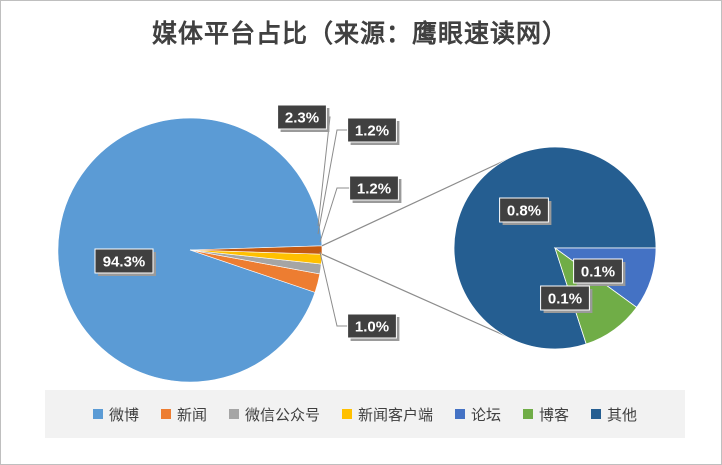 This screenshot has height=465, width=722. What do you see at coordinates (415, 295) in the screenshot?
I see `connector-bottom` at bounding box center [415, 295].